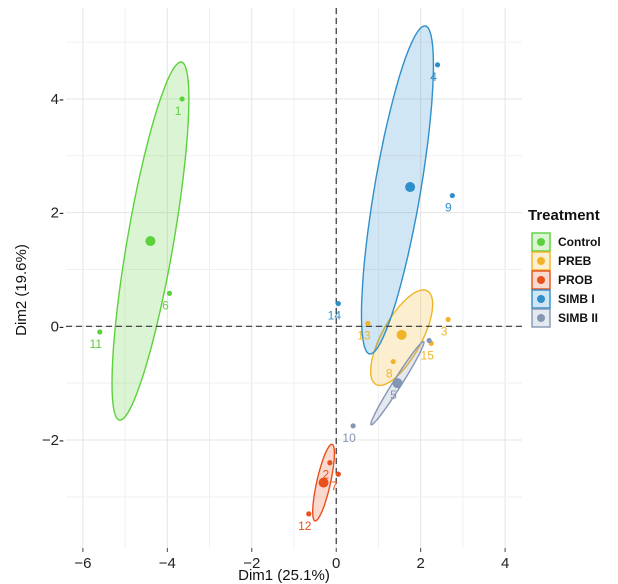  Describe the element at coordinates (335, 316) in the screenshot. I see `point-label: 14` at that location.